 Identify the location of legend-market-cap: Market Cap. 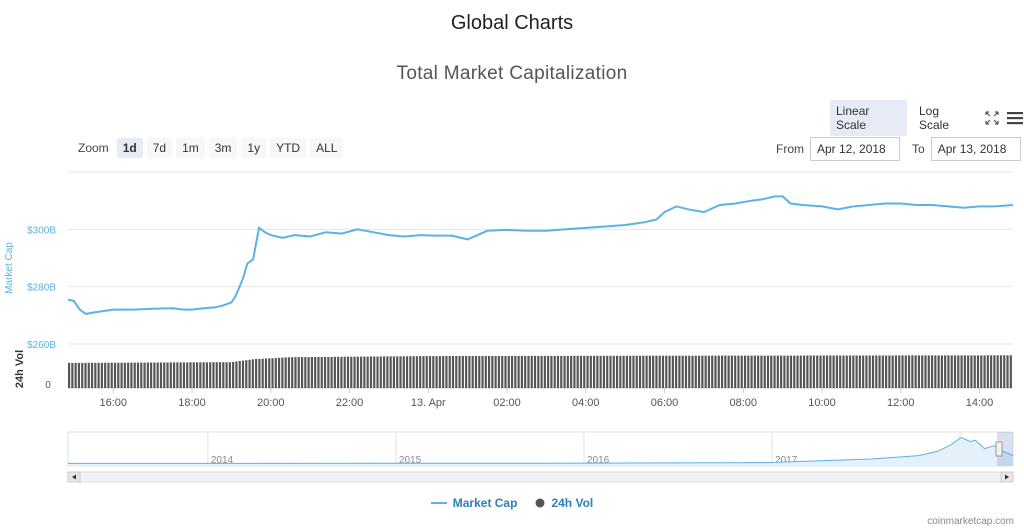
(473, 503).